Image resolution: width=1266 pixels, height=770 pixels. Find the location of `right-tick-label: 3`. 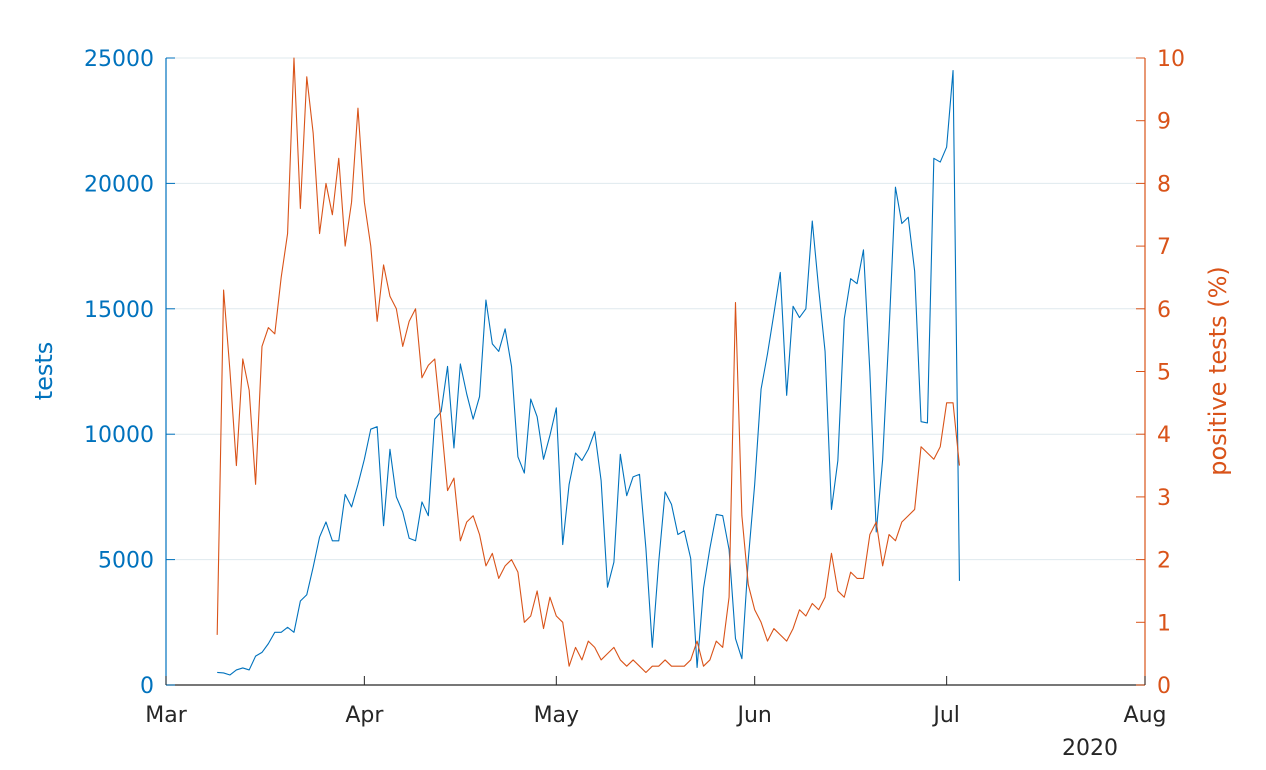

right-tick-label: 3 is located at coordinates (1164, 498).